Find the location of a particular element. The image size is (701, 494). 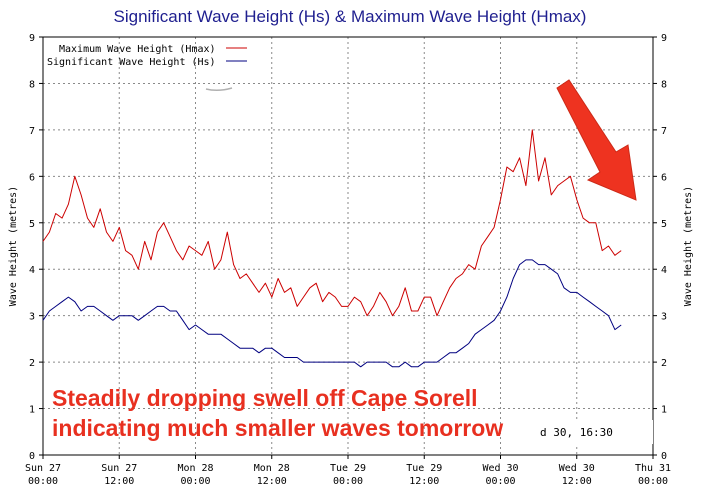

y-tick-label-left: 3 is located at coordinates (32, 317).